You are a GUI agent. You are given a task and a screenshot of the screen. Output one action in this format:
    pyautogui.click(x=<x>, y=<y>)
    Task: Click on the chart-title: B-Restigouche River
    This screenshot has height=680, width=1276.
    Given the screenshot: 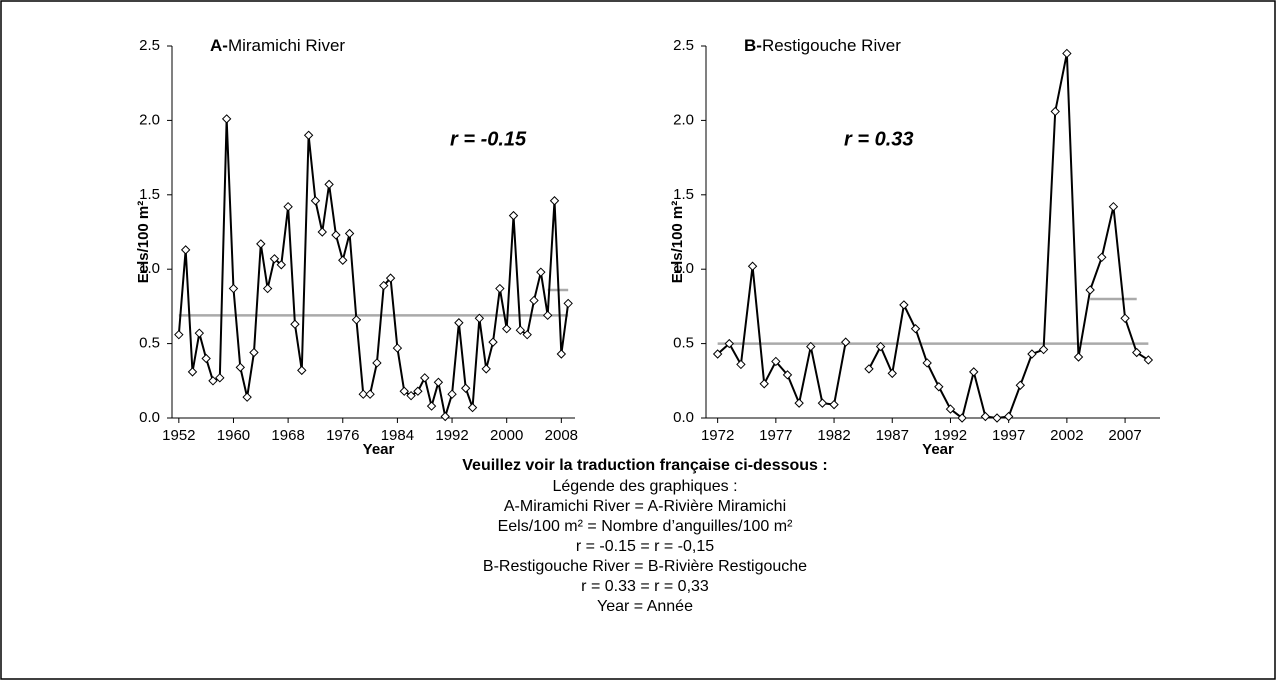 What is the action you would take?
    pyautogui.click(x=822, y=45)
    